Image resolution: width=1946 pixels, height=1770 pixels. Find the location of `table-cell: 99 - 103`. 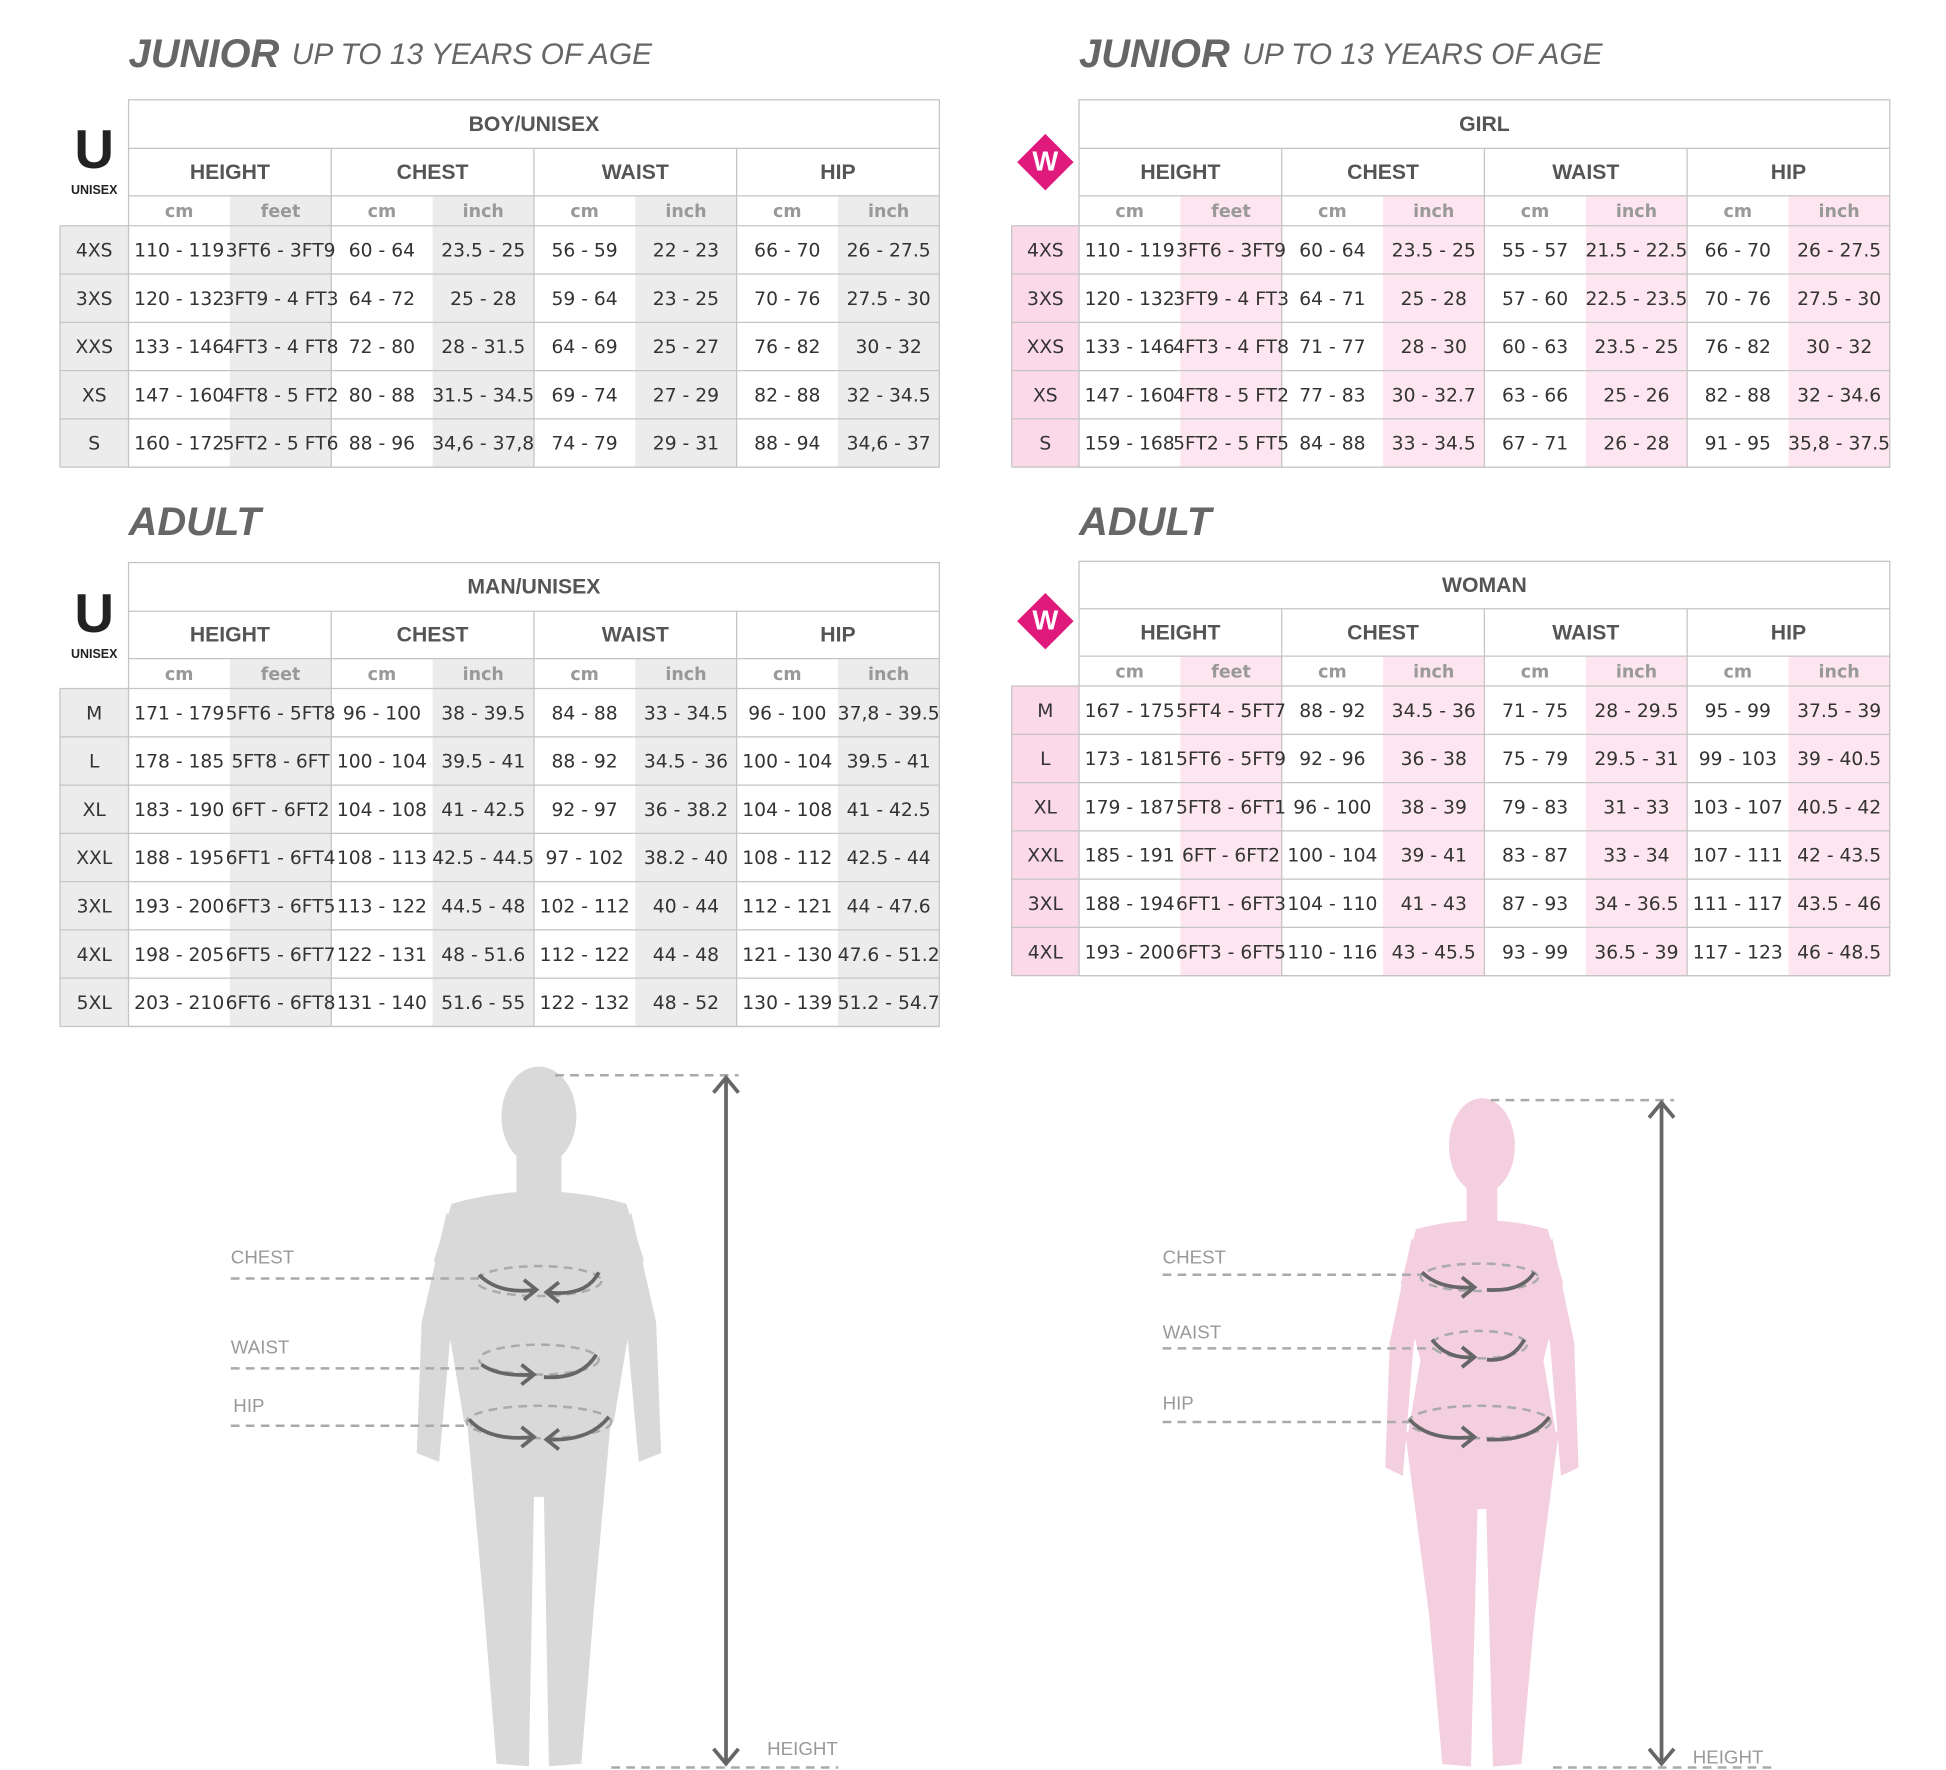

table-cell: 99 - 103 is located at coordinates (1738, 759).